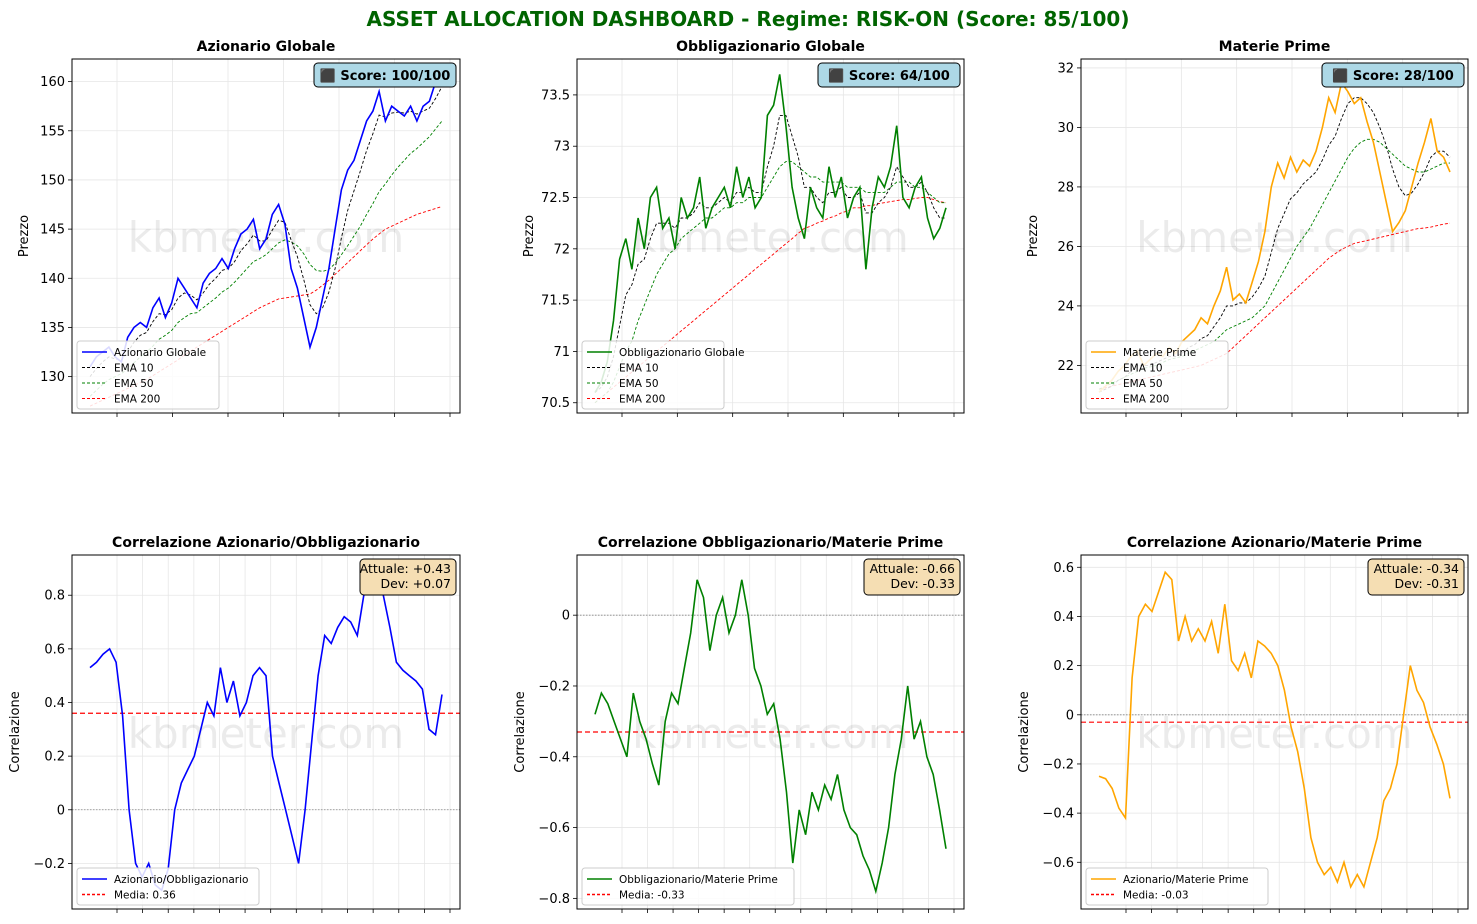 The width and height of the screenshot is (1477, 924). What do you see at coordinates (555, 301) in the screenshot?
I see `y-tick-label: 71.5` at bounding box center [555, 301].